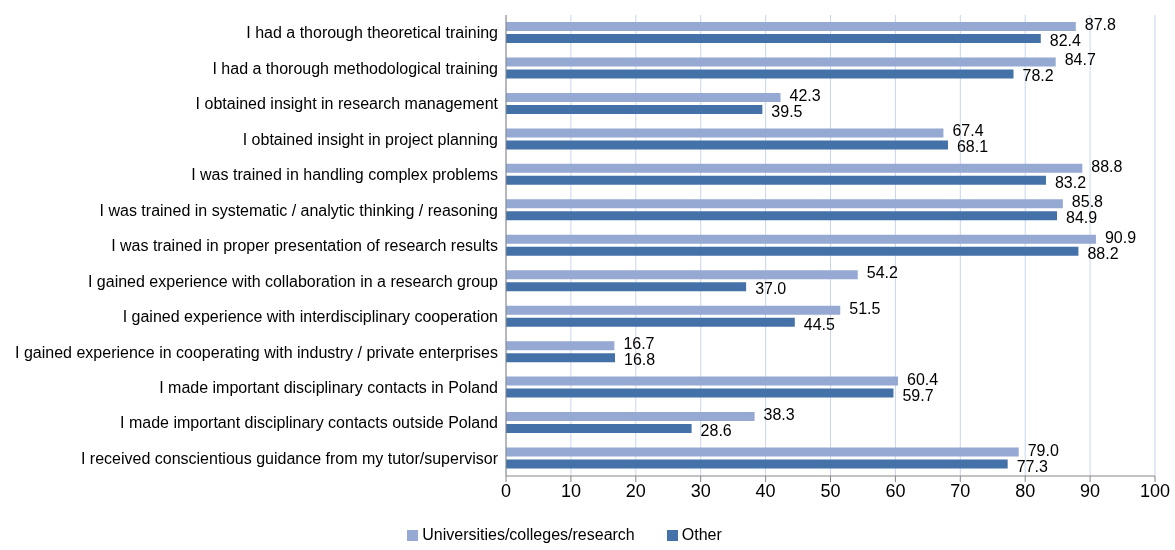 The image size is (1175, 550). What do you see at coordinates (1107, 166) in the screenshot?
I see `data-label: 88.8` at bounding box center [1107, 166].